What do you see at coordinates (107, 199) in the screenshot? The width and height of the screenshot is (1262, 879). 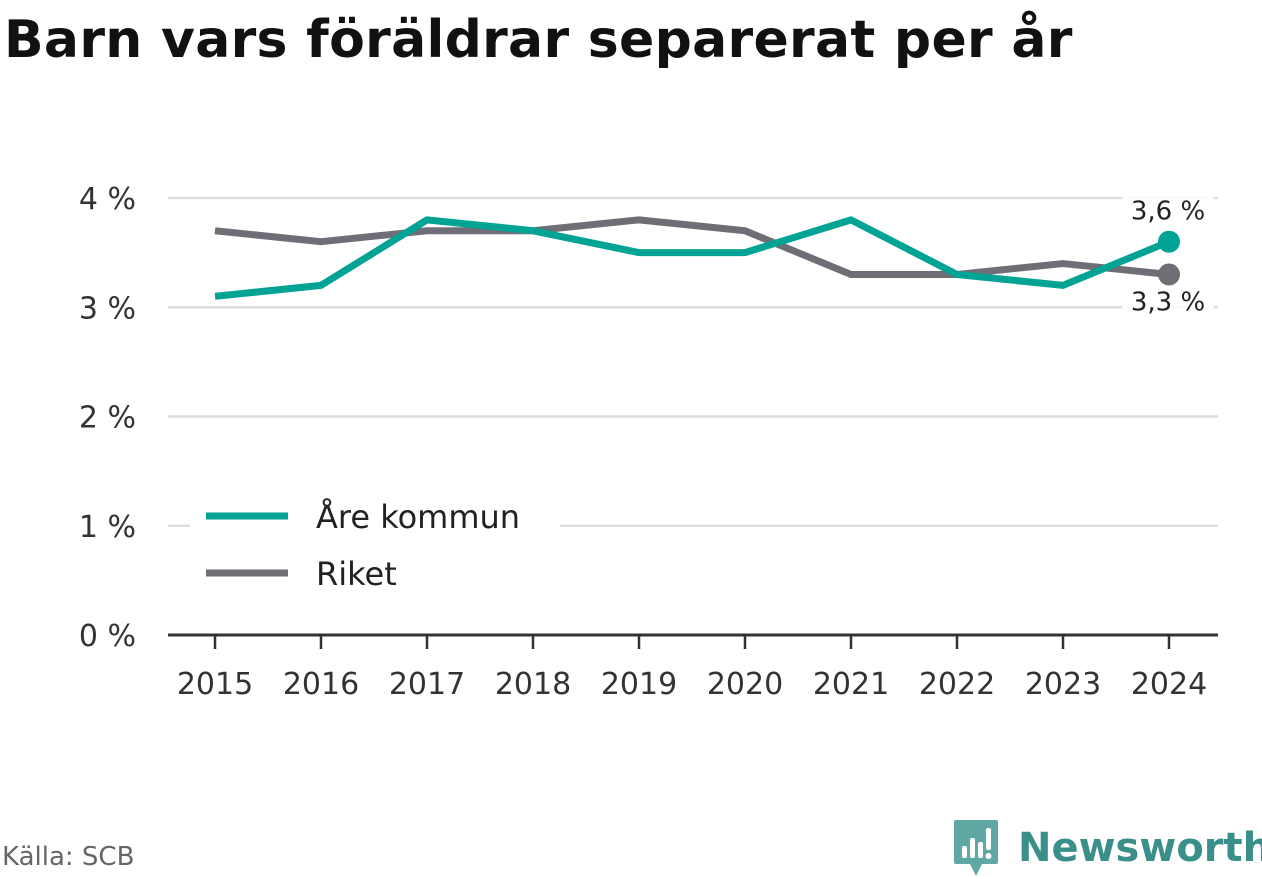 I see `y-tick-label: 4 %` at bounding box center [107, 199].